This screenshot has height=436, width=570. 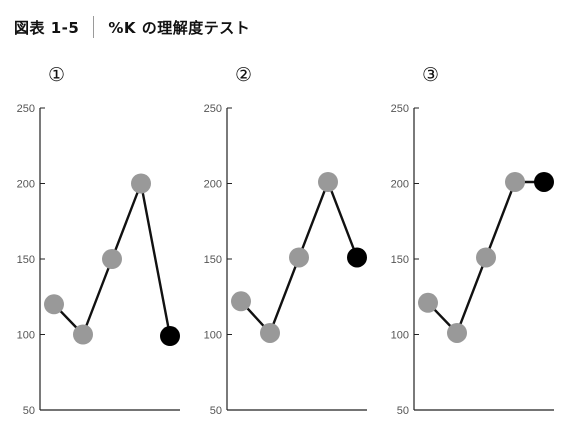 I want to click on figure-number: 図表 1-5, so click(x=47, y=27).